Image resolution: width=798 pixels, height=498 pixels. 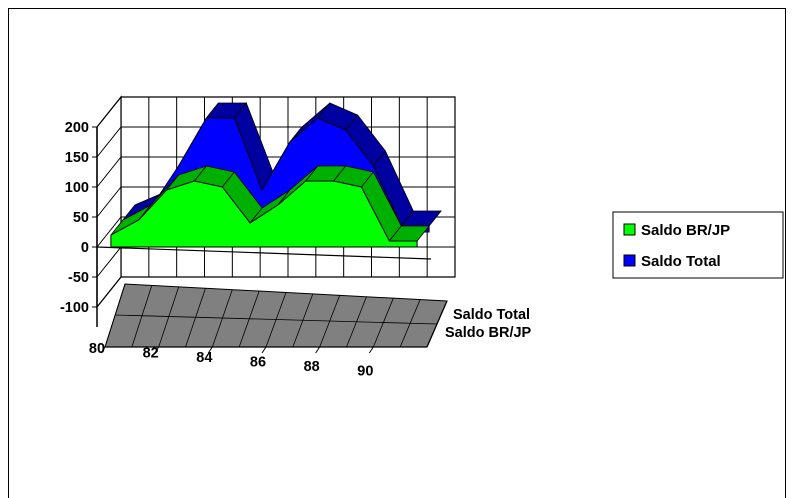 What do you see at coordinates (488, 333) in the screenshot?
I see `depth-label-saldo-br-jp: Saldo BR/JP` at bounding box center [488, 333].